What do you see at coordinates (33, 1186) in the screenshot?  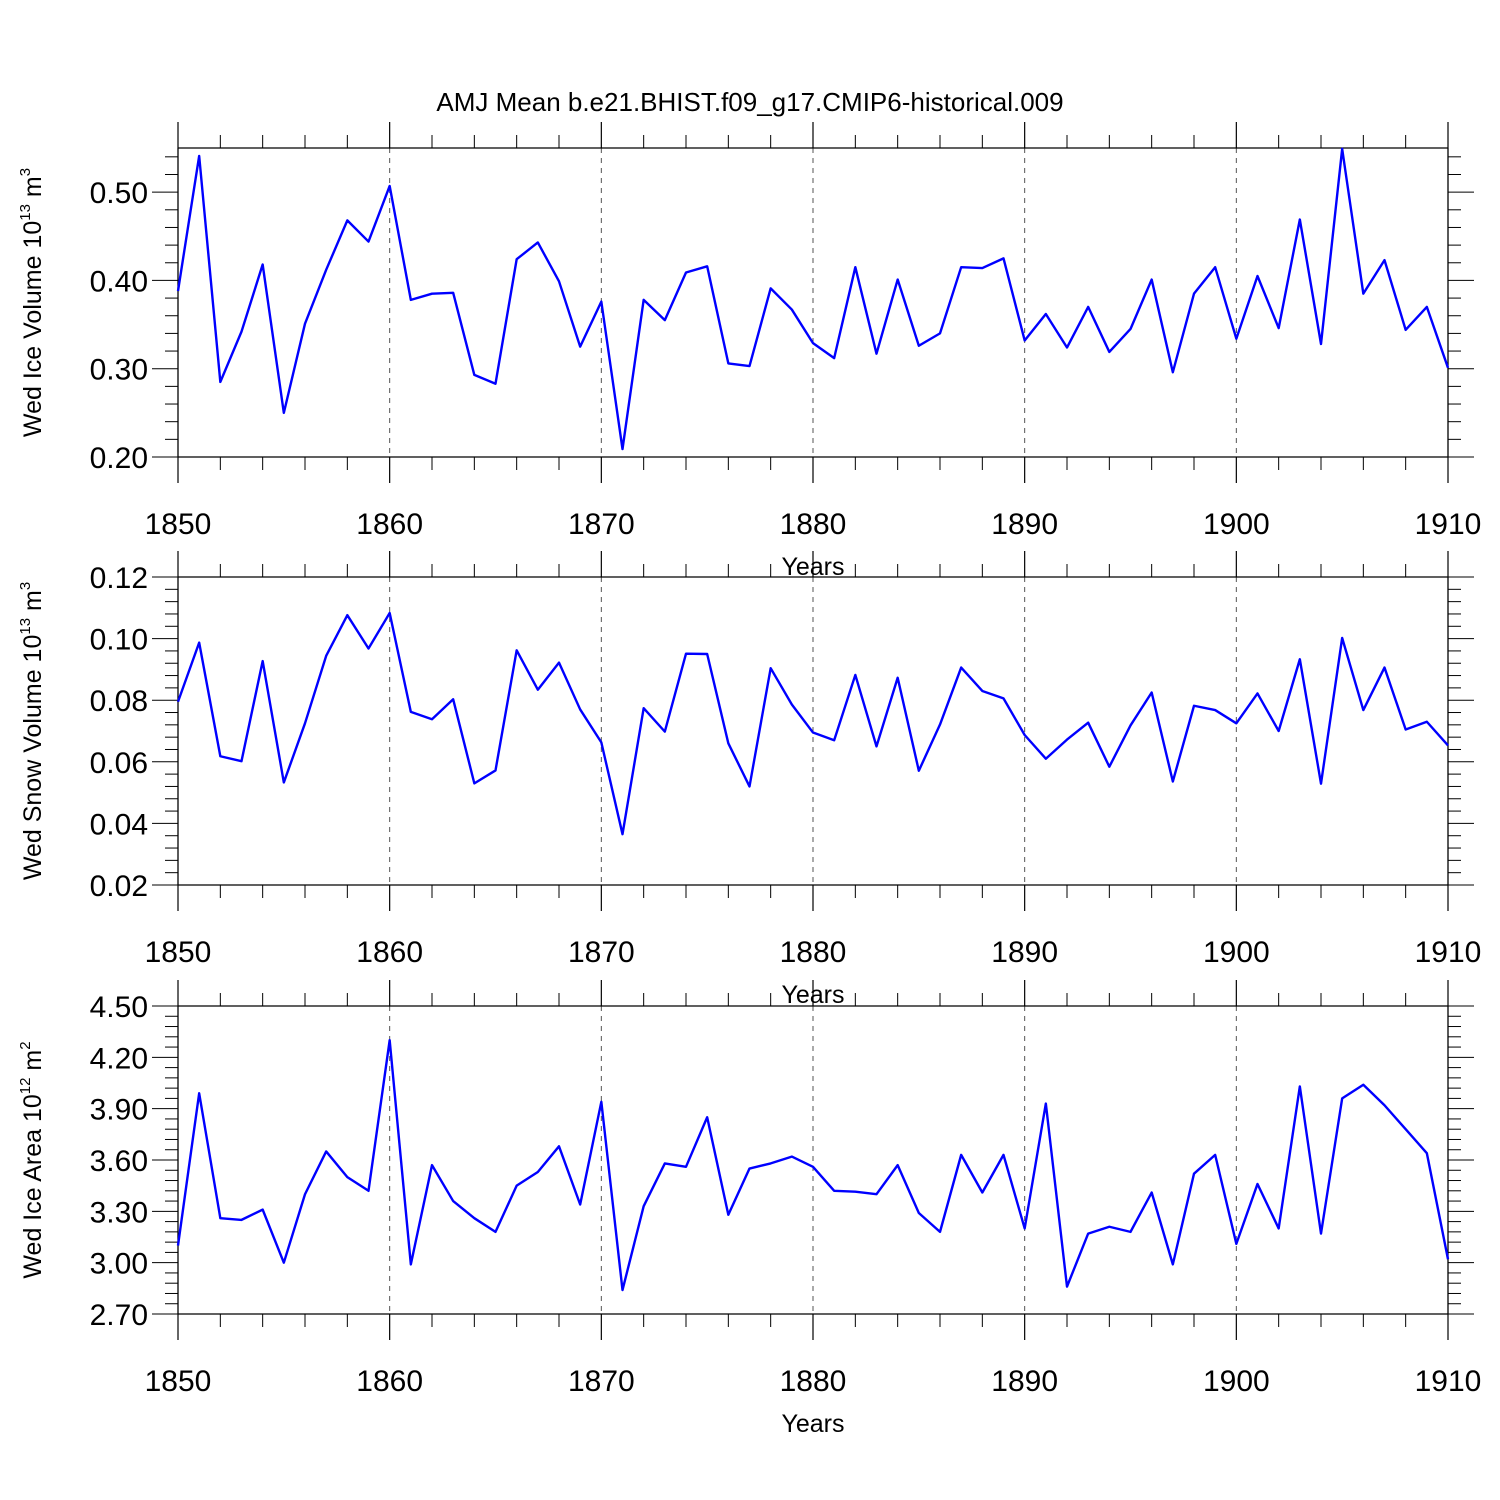 I see `y-axis-label-text: Wed Ice Area 10` at bounding box center [33, 1186].